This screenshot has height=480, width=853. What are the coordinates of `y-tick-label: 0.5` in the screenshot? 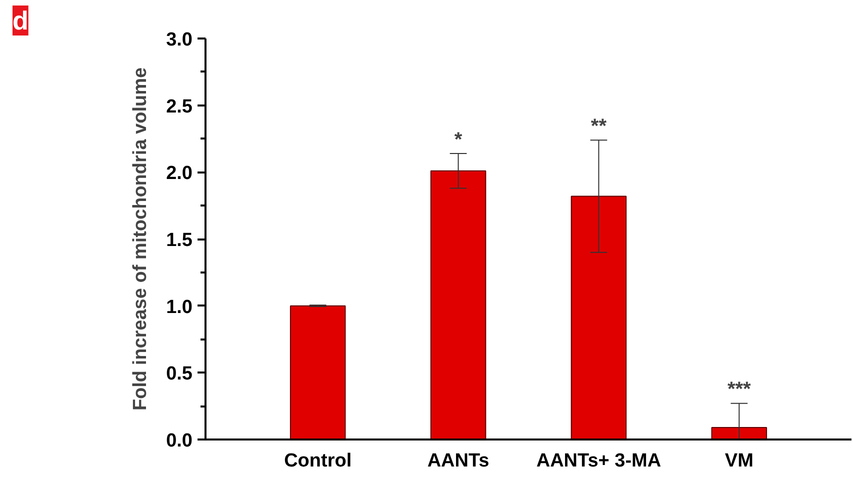 It's located at (179, 374).